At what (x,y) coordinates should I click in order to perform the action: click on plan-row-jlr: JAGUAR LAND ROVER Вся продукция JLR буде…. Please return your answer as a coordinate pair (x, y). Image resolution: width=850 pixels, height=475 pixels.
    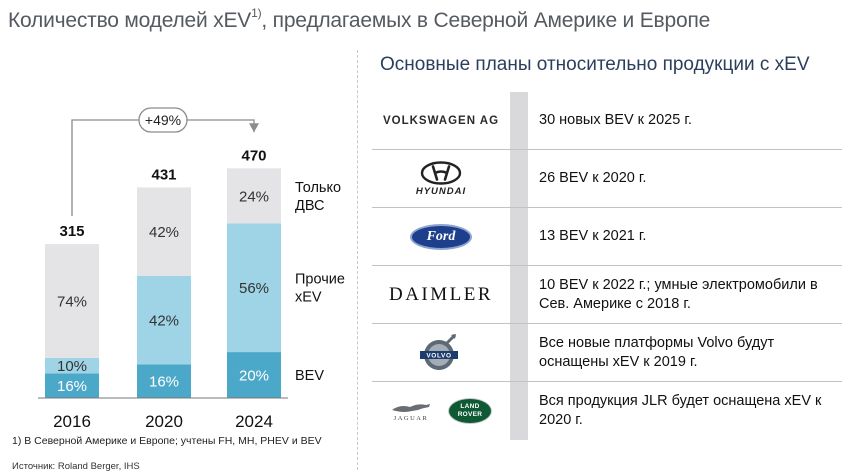
    Looking at the image, I should click on (607, 411).